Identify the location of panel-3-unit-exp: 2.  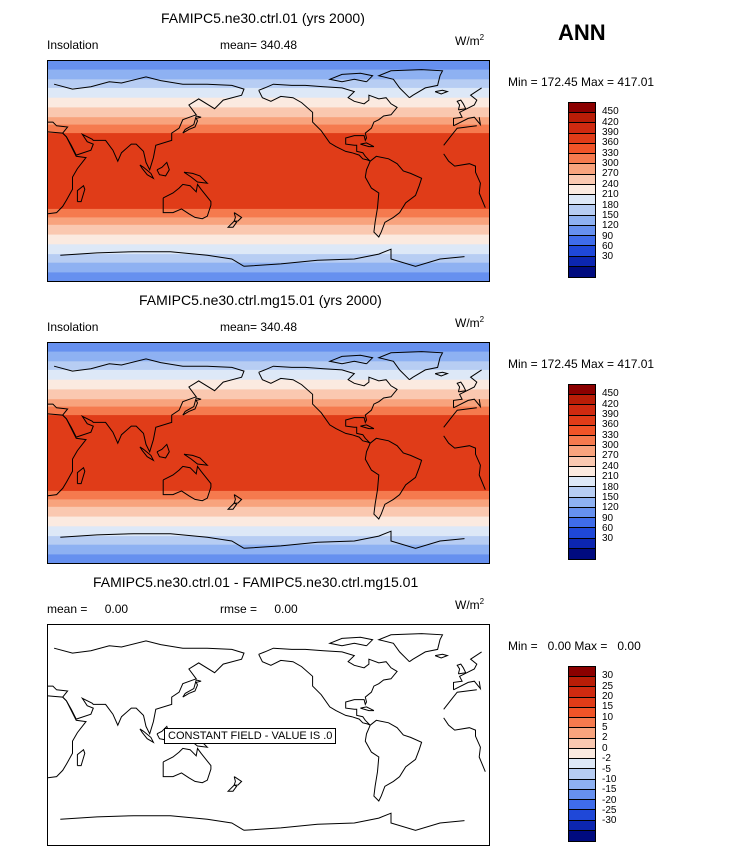
(482, 601).